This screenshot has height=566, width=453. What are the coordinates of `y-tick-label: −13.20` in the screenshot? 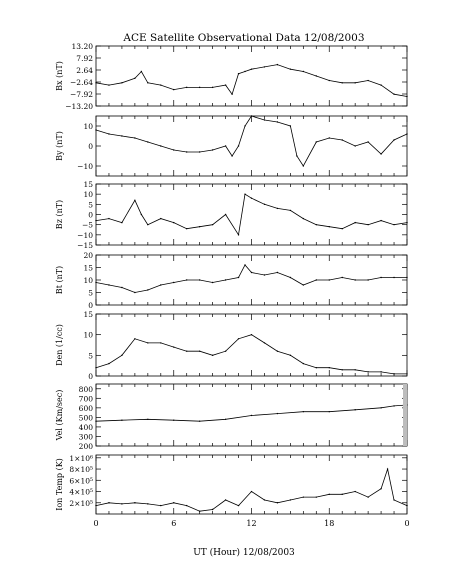 It's located at (79, 106).